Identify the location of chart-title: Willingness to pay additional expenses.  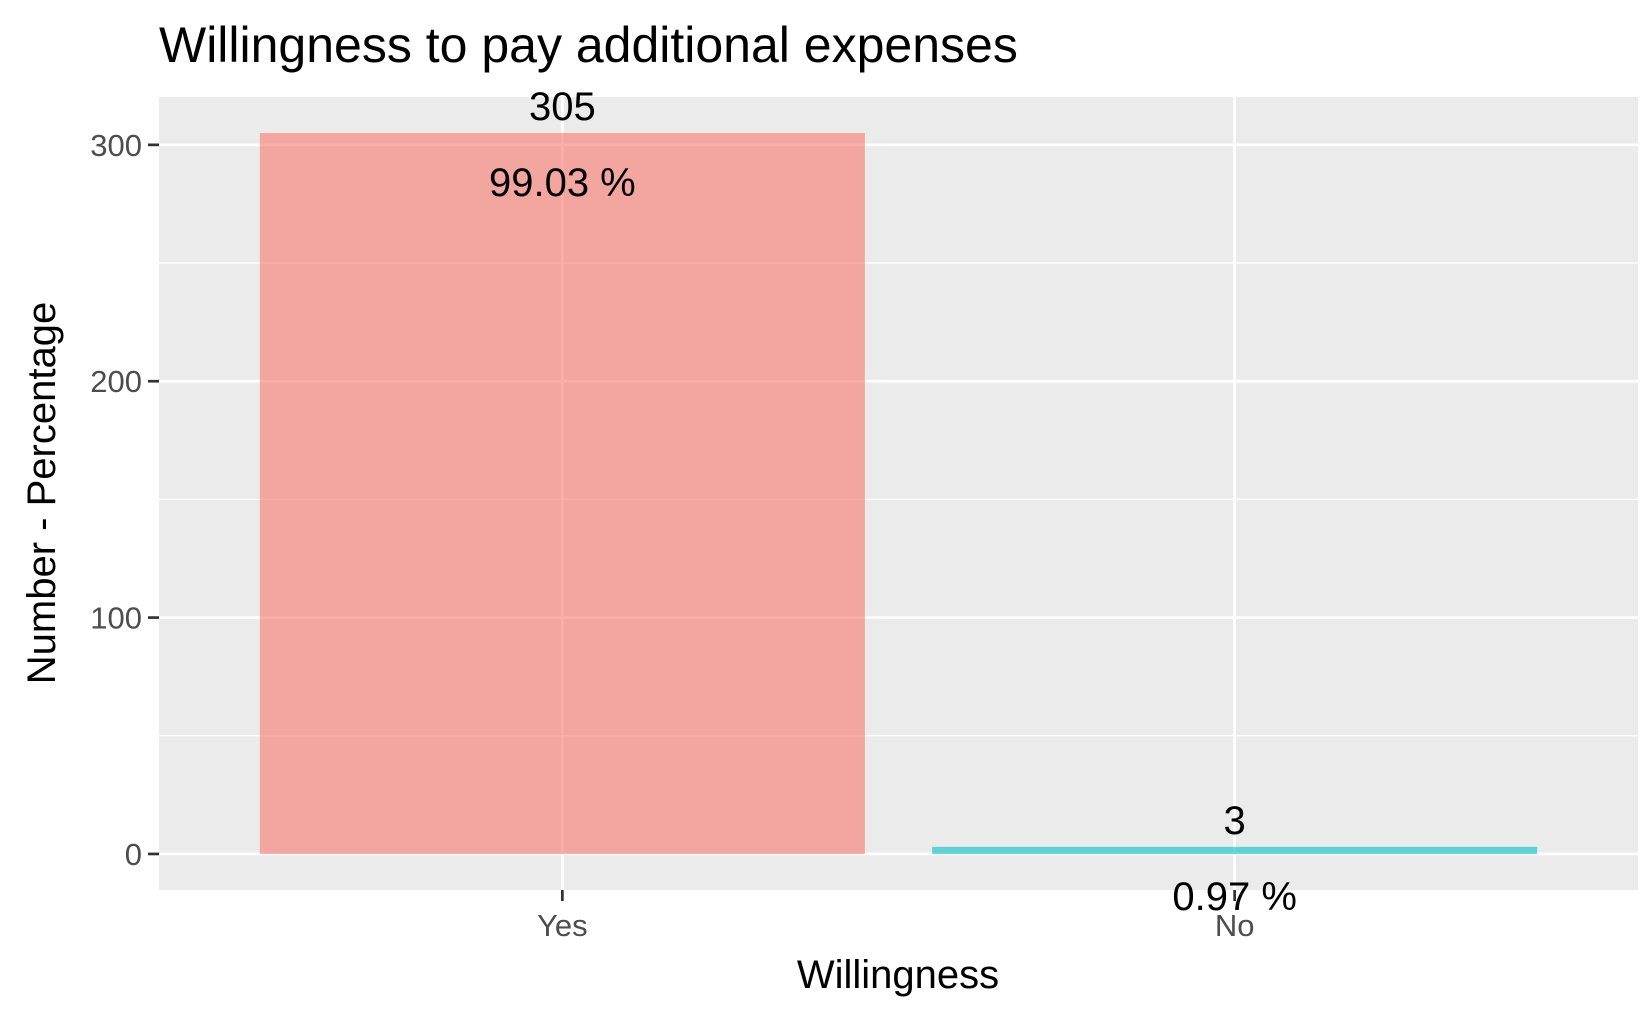
(588, 45).